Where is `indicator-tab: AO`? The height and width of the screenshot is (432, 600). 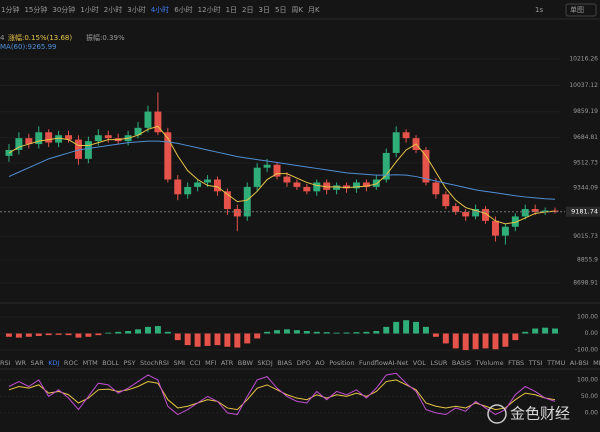
indicator-tab: AO is located at coordinates (319, 363).